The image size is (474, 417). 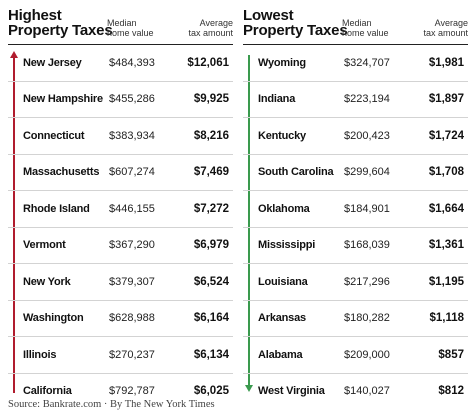 I want to click on state-name: West Virginia, so click(x=291, y=391).